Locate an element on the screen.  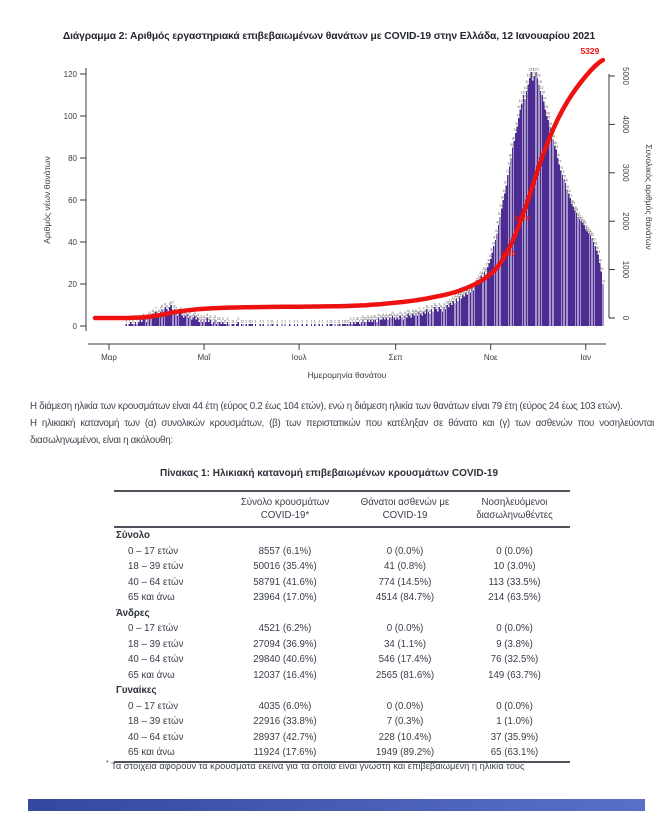
svg-text: 13 is located at coordinates (461, 296).